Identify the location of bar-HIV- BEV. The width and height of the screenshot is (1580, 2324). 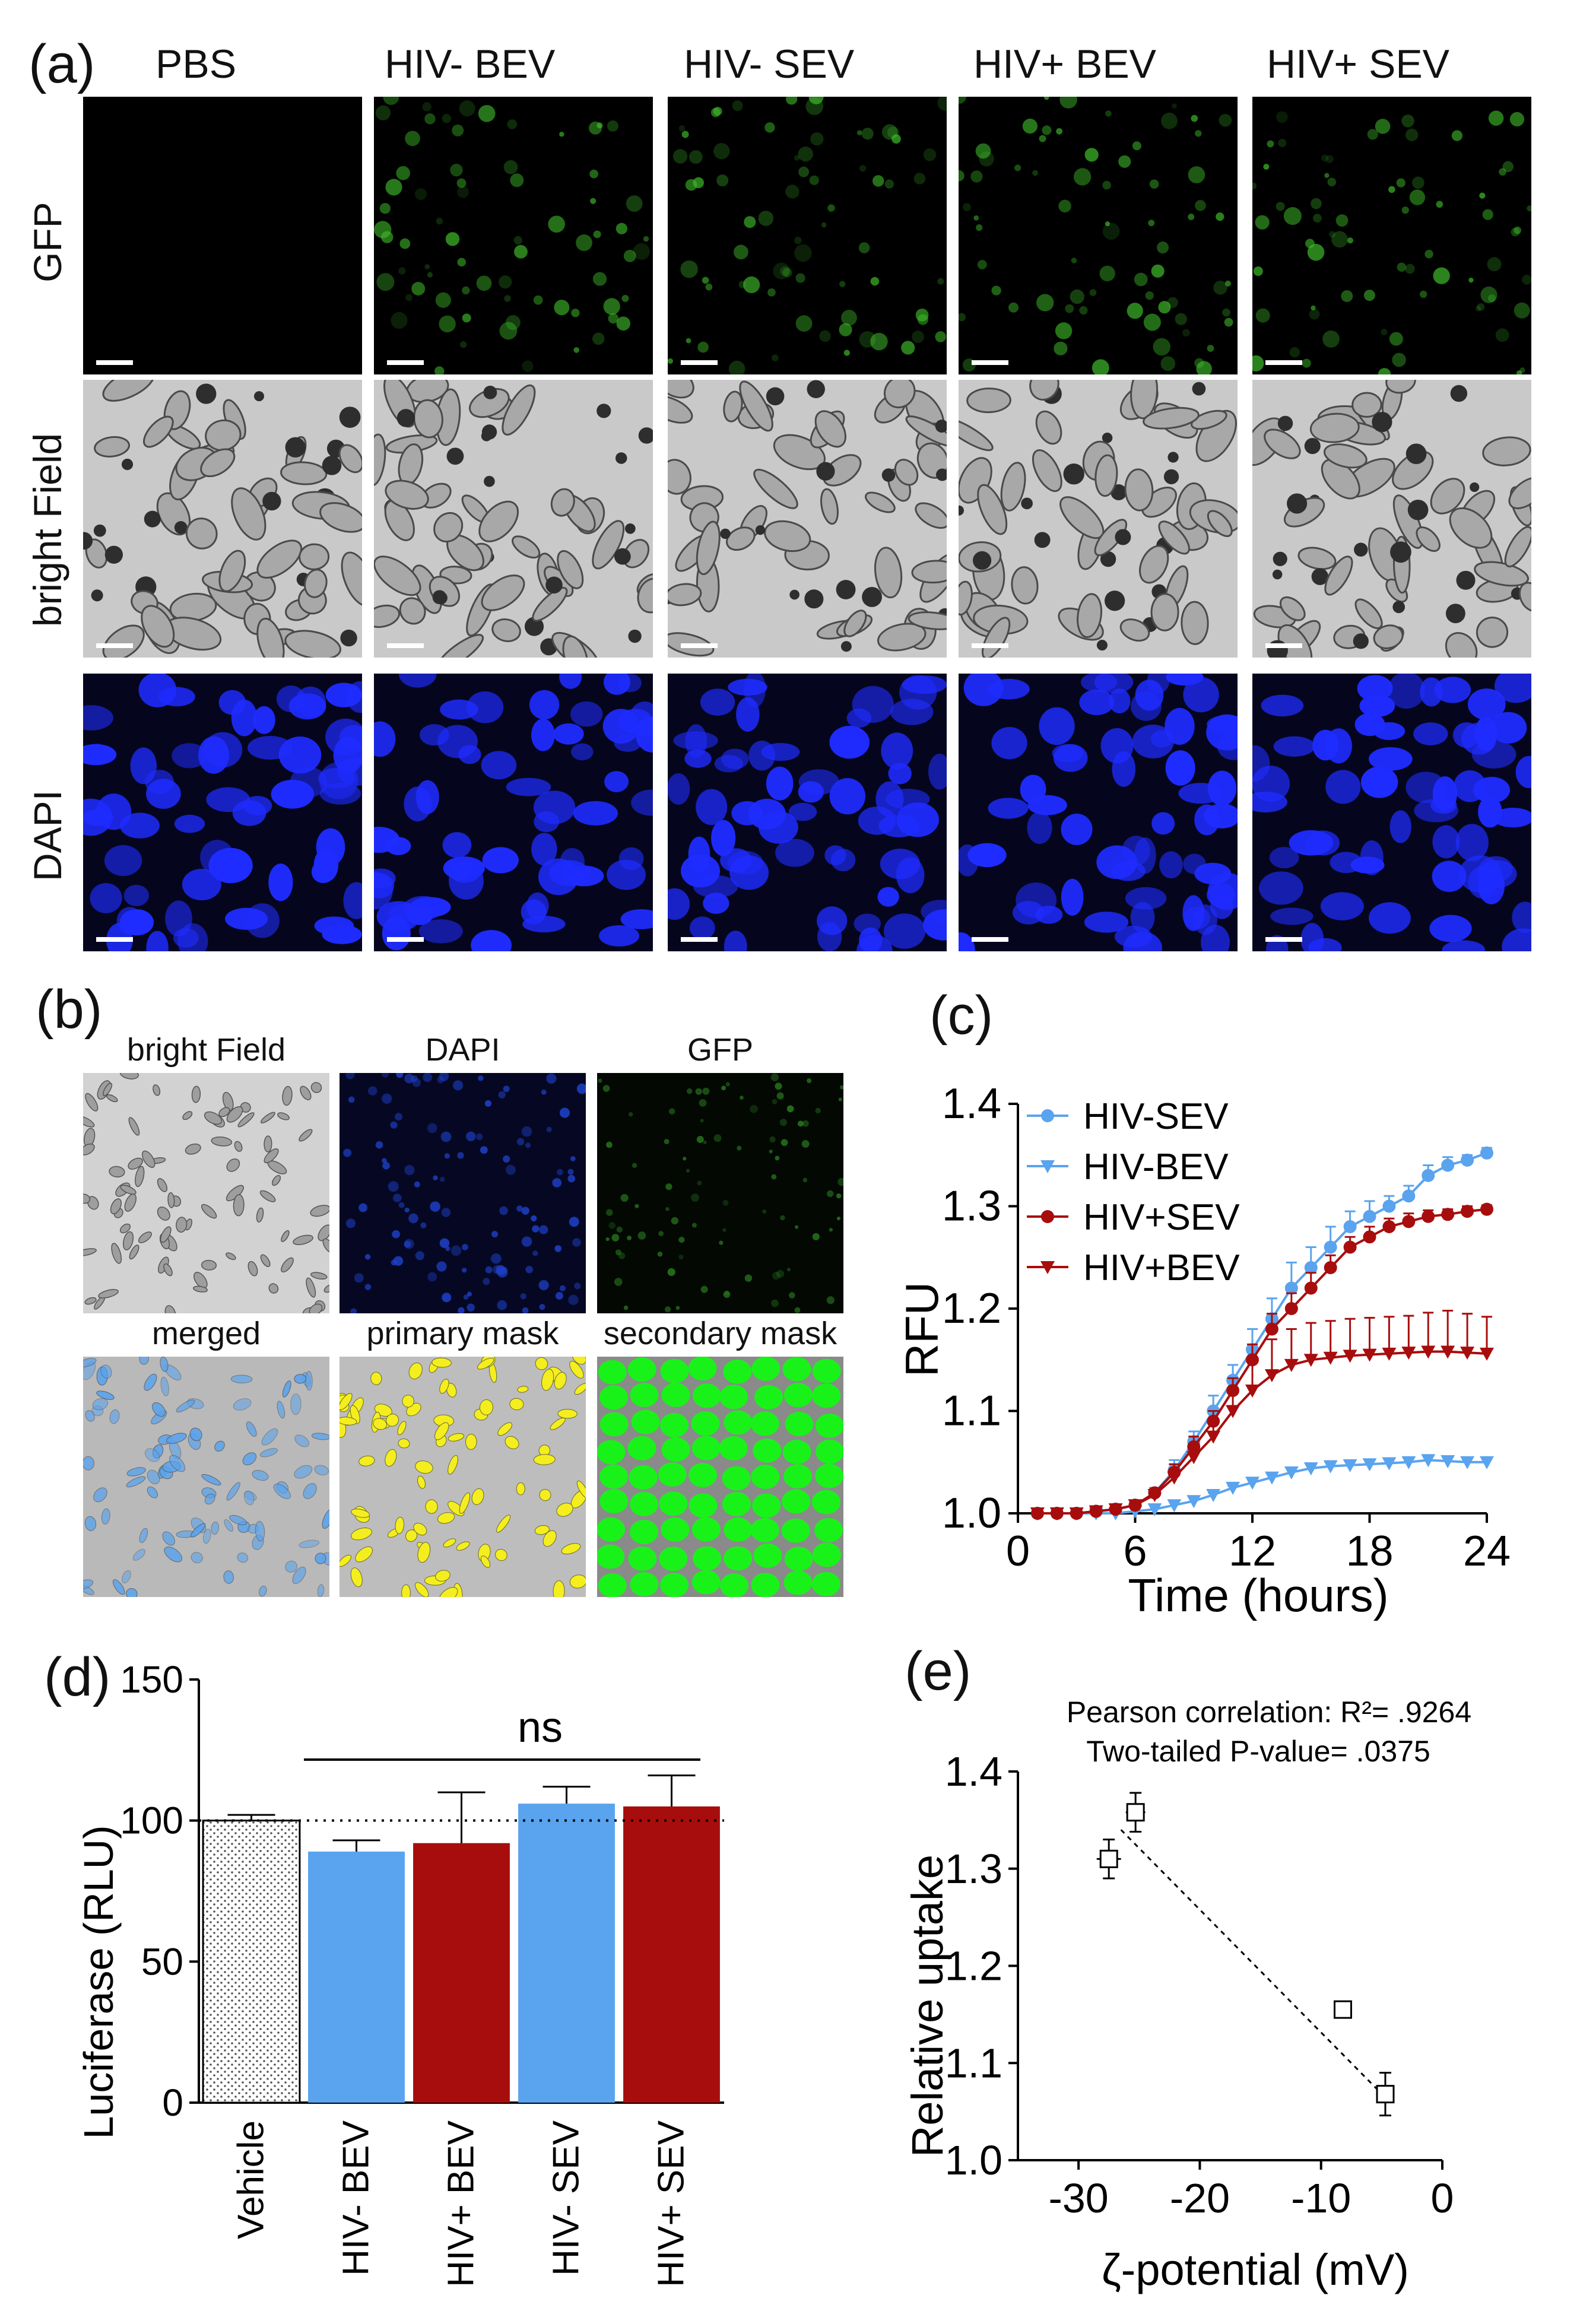
(357, 1977).